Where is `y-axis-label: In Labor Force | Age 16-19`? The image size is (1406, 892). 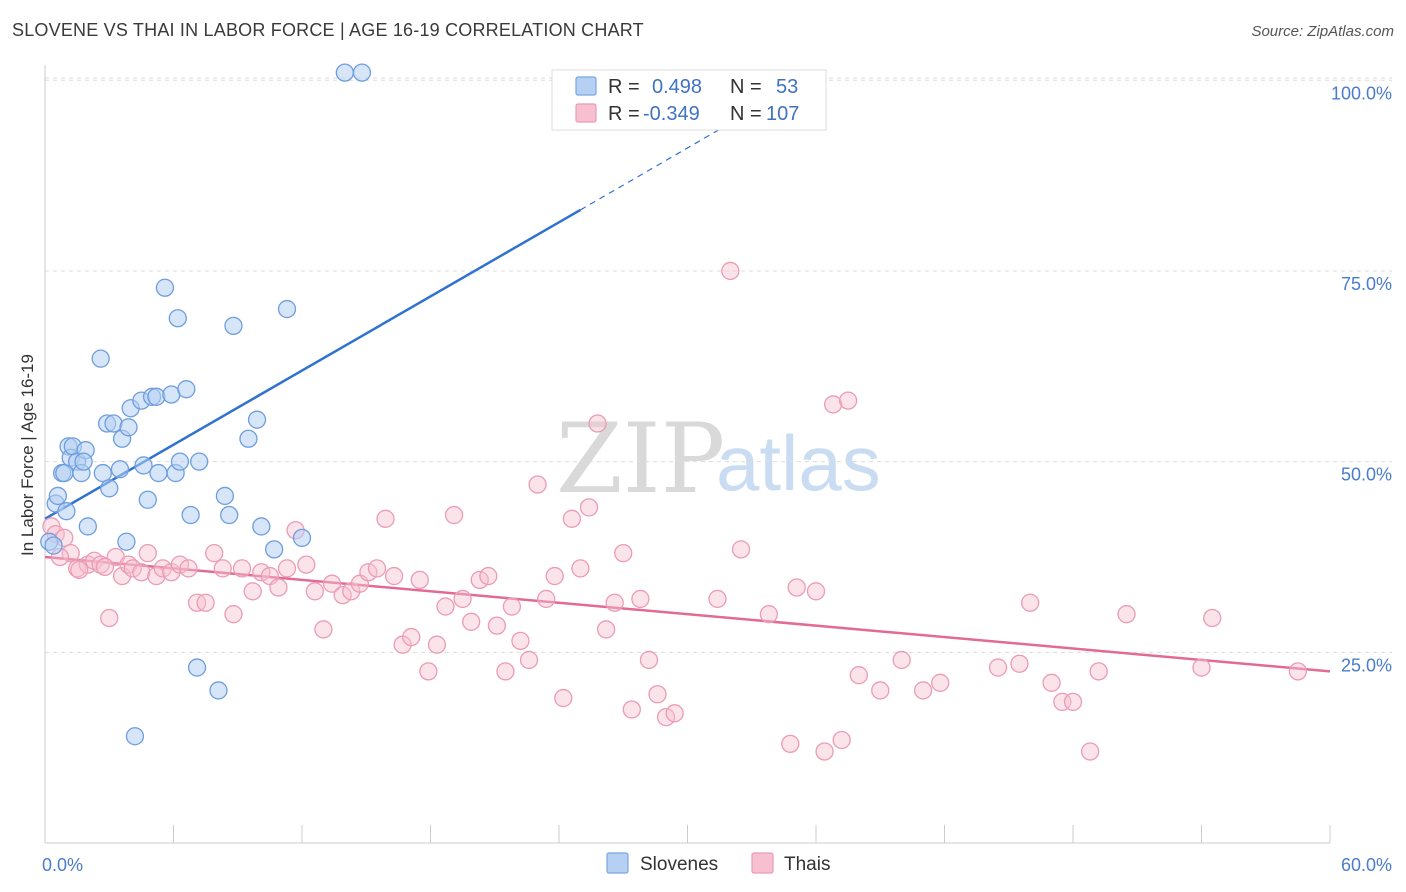 y-axis-label: In Labor Force | Age 16-19 is located at coordinates (27, 455).